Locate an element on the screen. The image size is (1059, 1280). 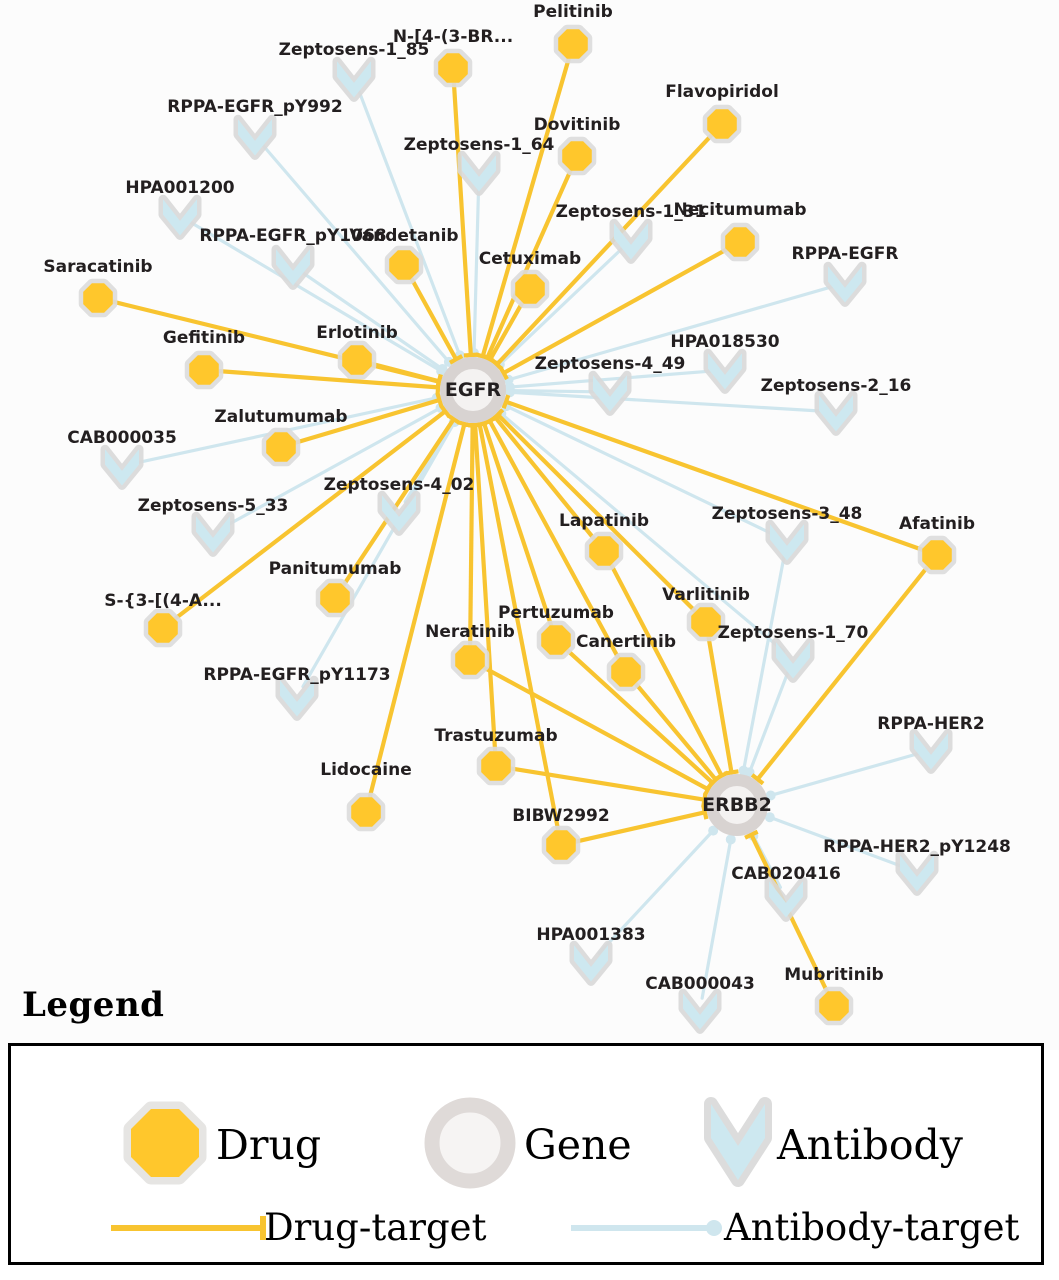
legend-label-drug-target: Drug-target is located at coordinates (375, 1227).